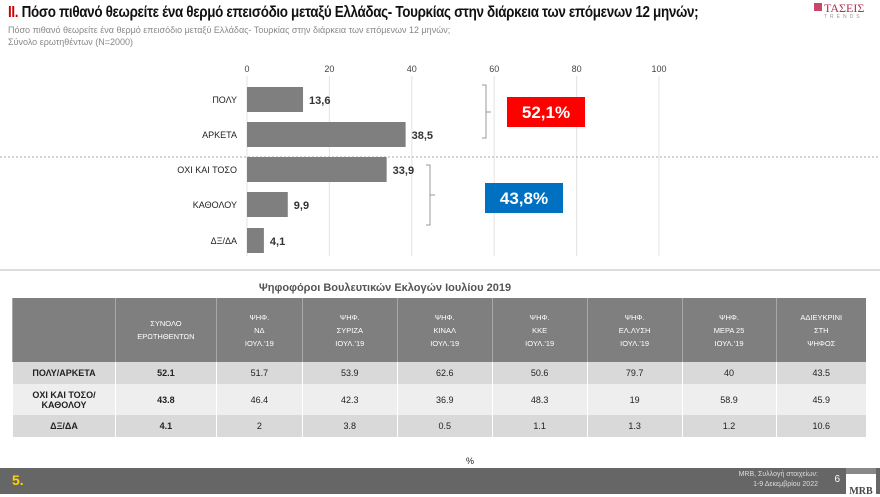 The width and height of the screenshot is (880, 497). I want to click on cell: 36.9, so click(444, 399).